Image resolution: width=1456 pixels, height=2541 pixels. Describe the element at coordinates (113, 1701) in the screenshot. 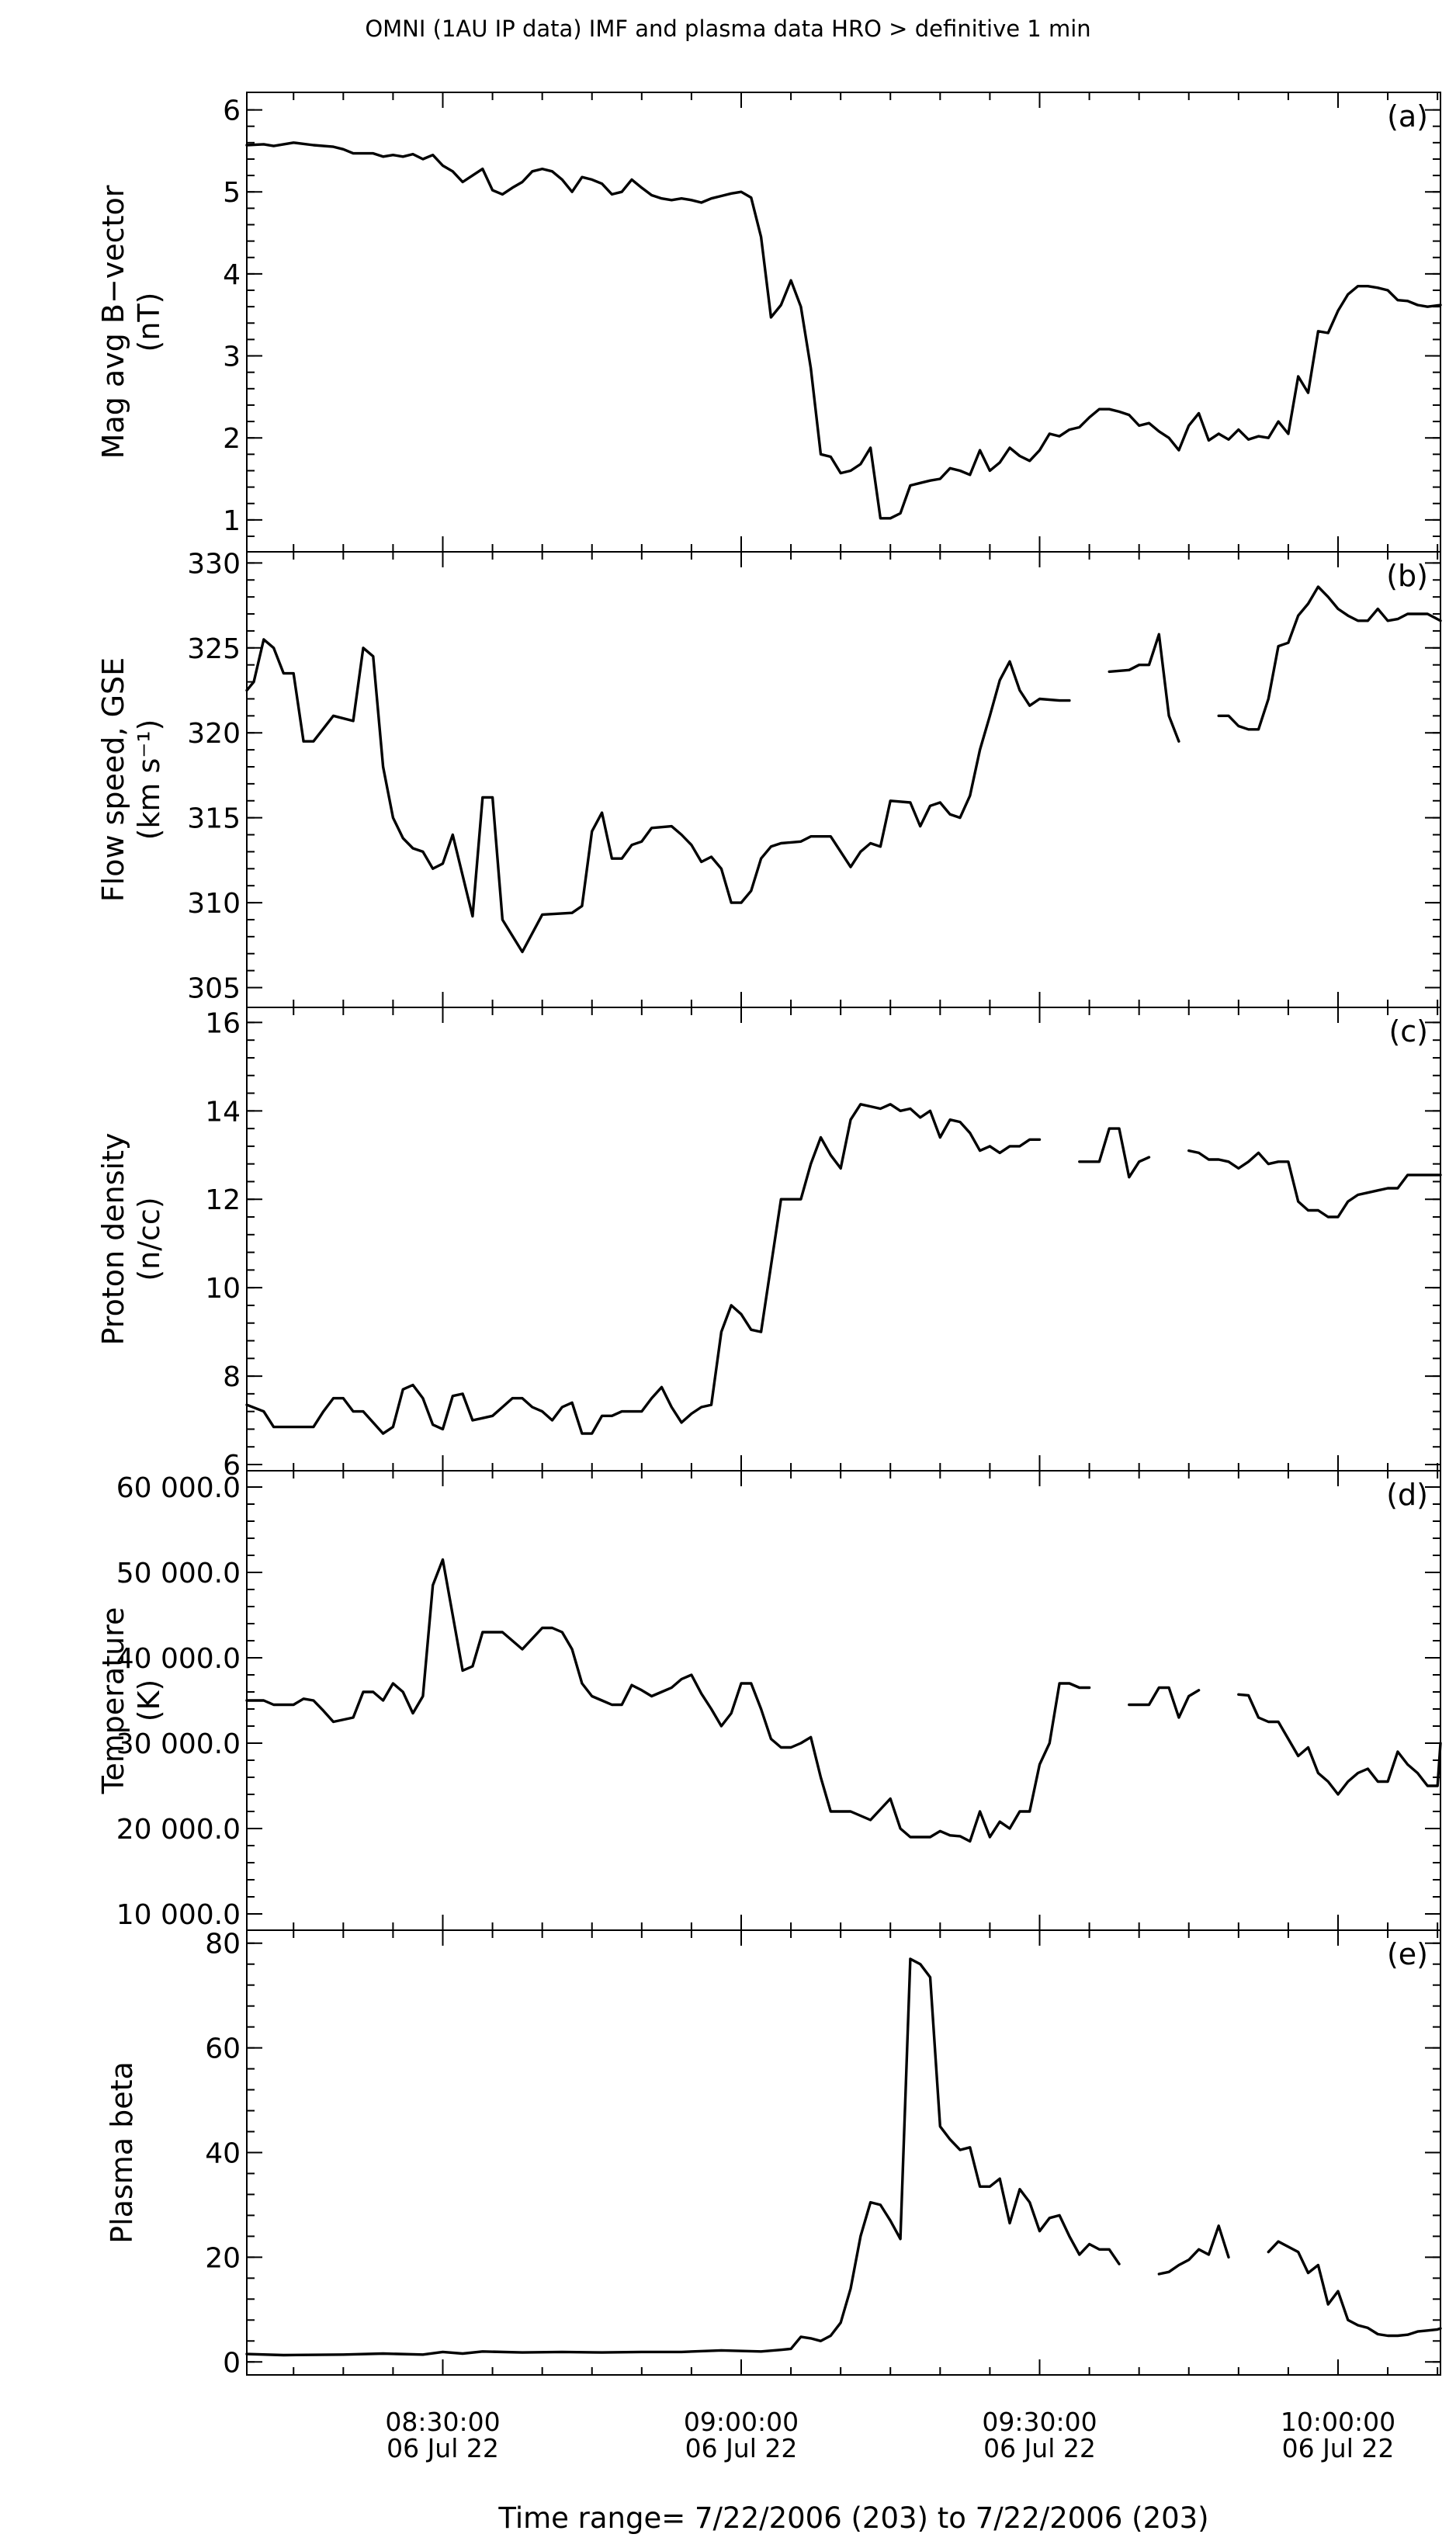

I see `y-axis-title: Temperature` at that location.